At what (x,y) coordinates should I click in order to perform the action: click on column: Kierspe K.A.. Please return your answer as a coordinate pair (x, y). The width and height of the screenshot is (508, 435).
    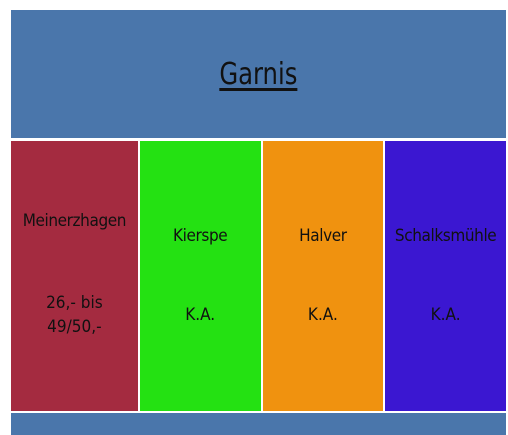
    Looking at the image, I should click on (200, 276).